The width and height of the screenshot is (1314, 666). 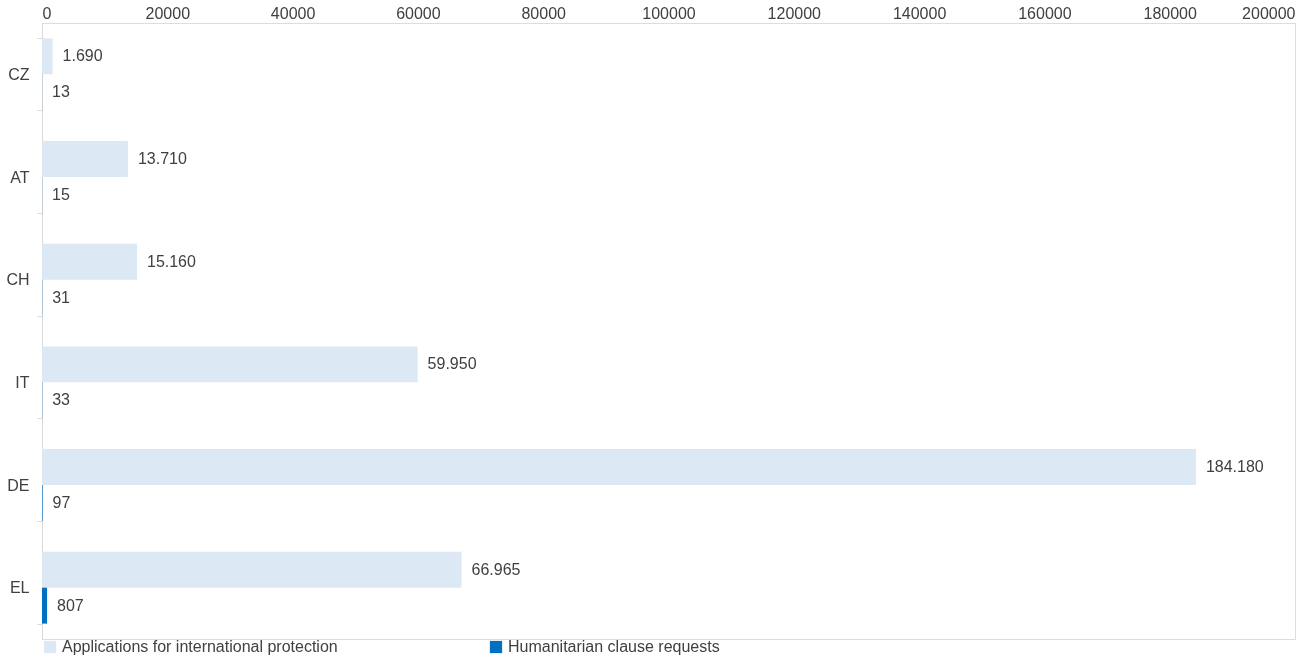 What do you see at coordinates (669, 13) in the screenshot?
I see `x-tick-label: 100000` at bounding box center [669, 13].